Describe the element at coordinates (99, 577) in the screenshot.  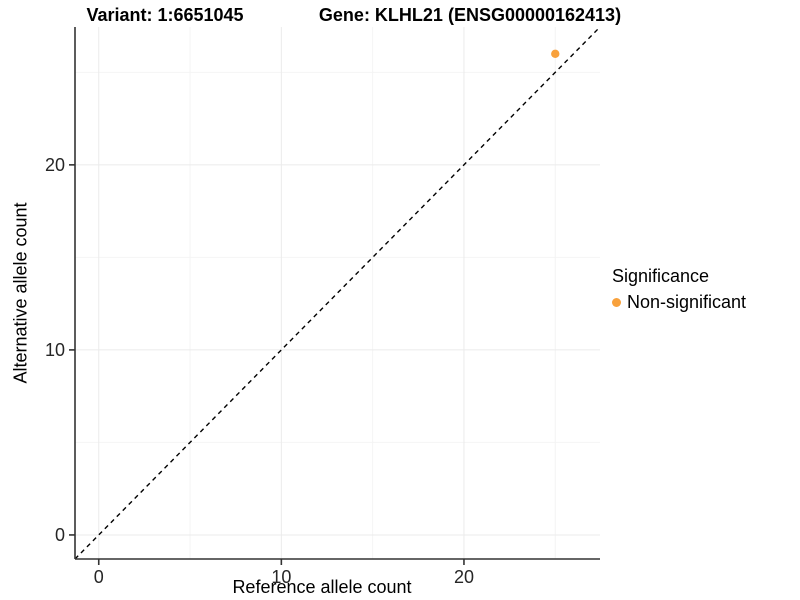
I see `x-tick-label: 0` at that location.